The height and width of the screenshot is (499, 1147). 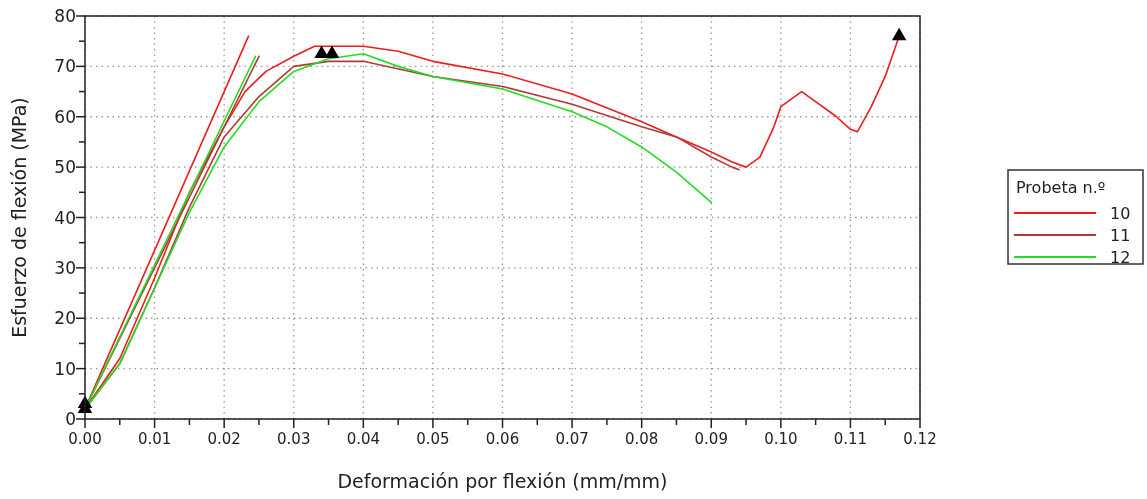 I want to click on x-tick-label: 0.05, so click(x=433, y=439).